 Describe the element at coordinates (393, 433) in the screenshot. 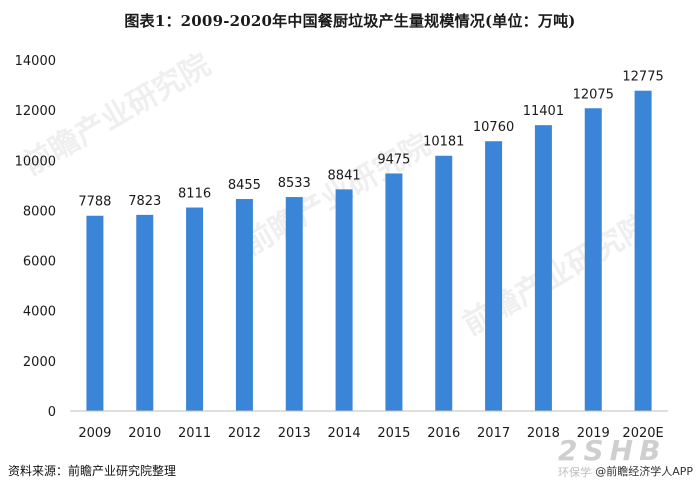

I see `x-tick-label: 2015` at that location.